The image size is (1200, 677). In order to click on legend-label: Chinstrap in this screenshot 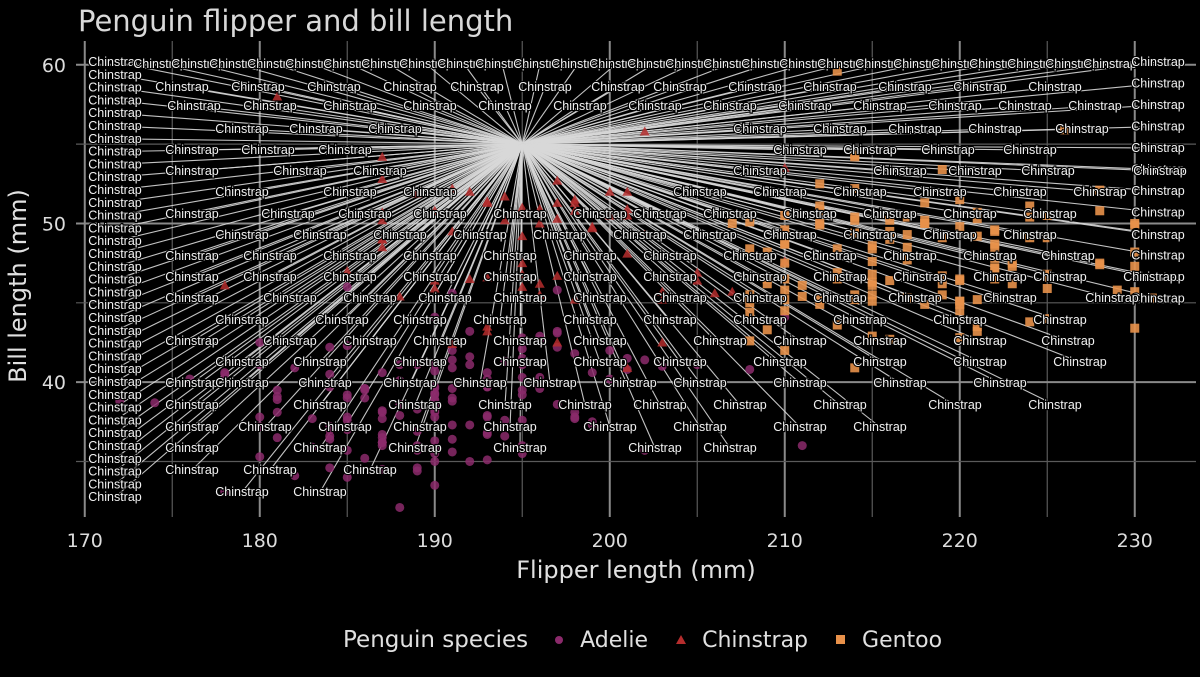, I will do `click(755, 640)`.